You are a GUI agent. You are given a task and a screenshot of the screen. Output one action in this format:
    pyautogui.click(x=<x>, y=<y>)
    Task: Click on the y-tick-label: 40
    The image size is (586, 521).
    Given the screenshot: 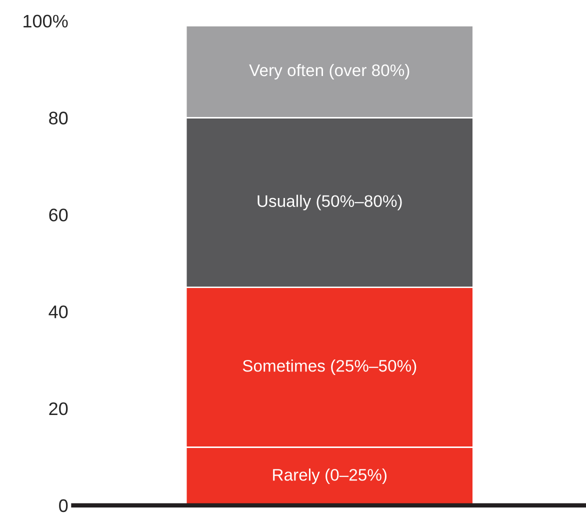 What is the action you would take?
    pyautogui.click(x=58, y=311)
    